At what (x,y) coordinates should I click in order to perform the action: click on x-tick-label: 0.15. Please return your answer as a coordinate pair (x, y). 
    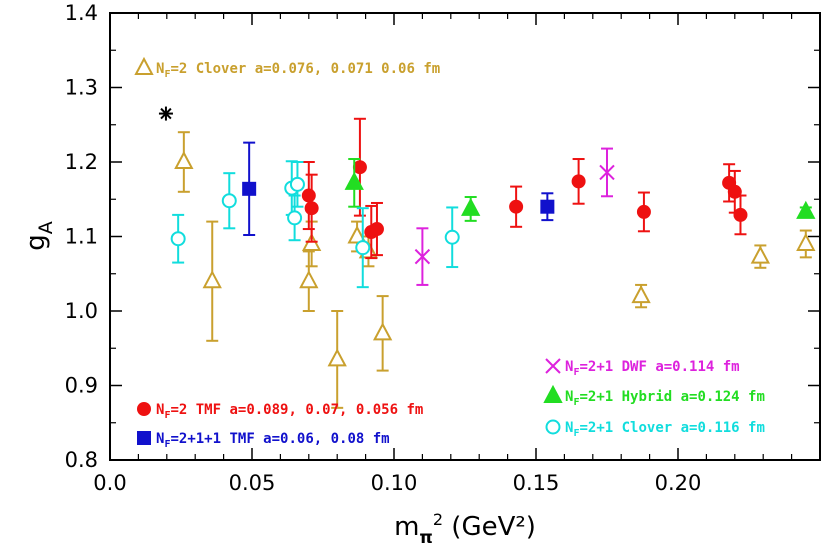
    Looking at the image, I should click on (536, 483).